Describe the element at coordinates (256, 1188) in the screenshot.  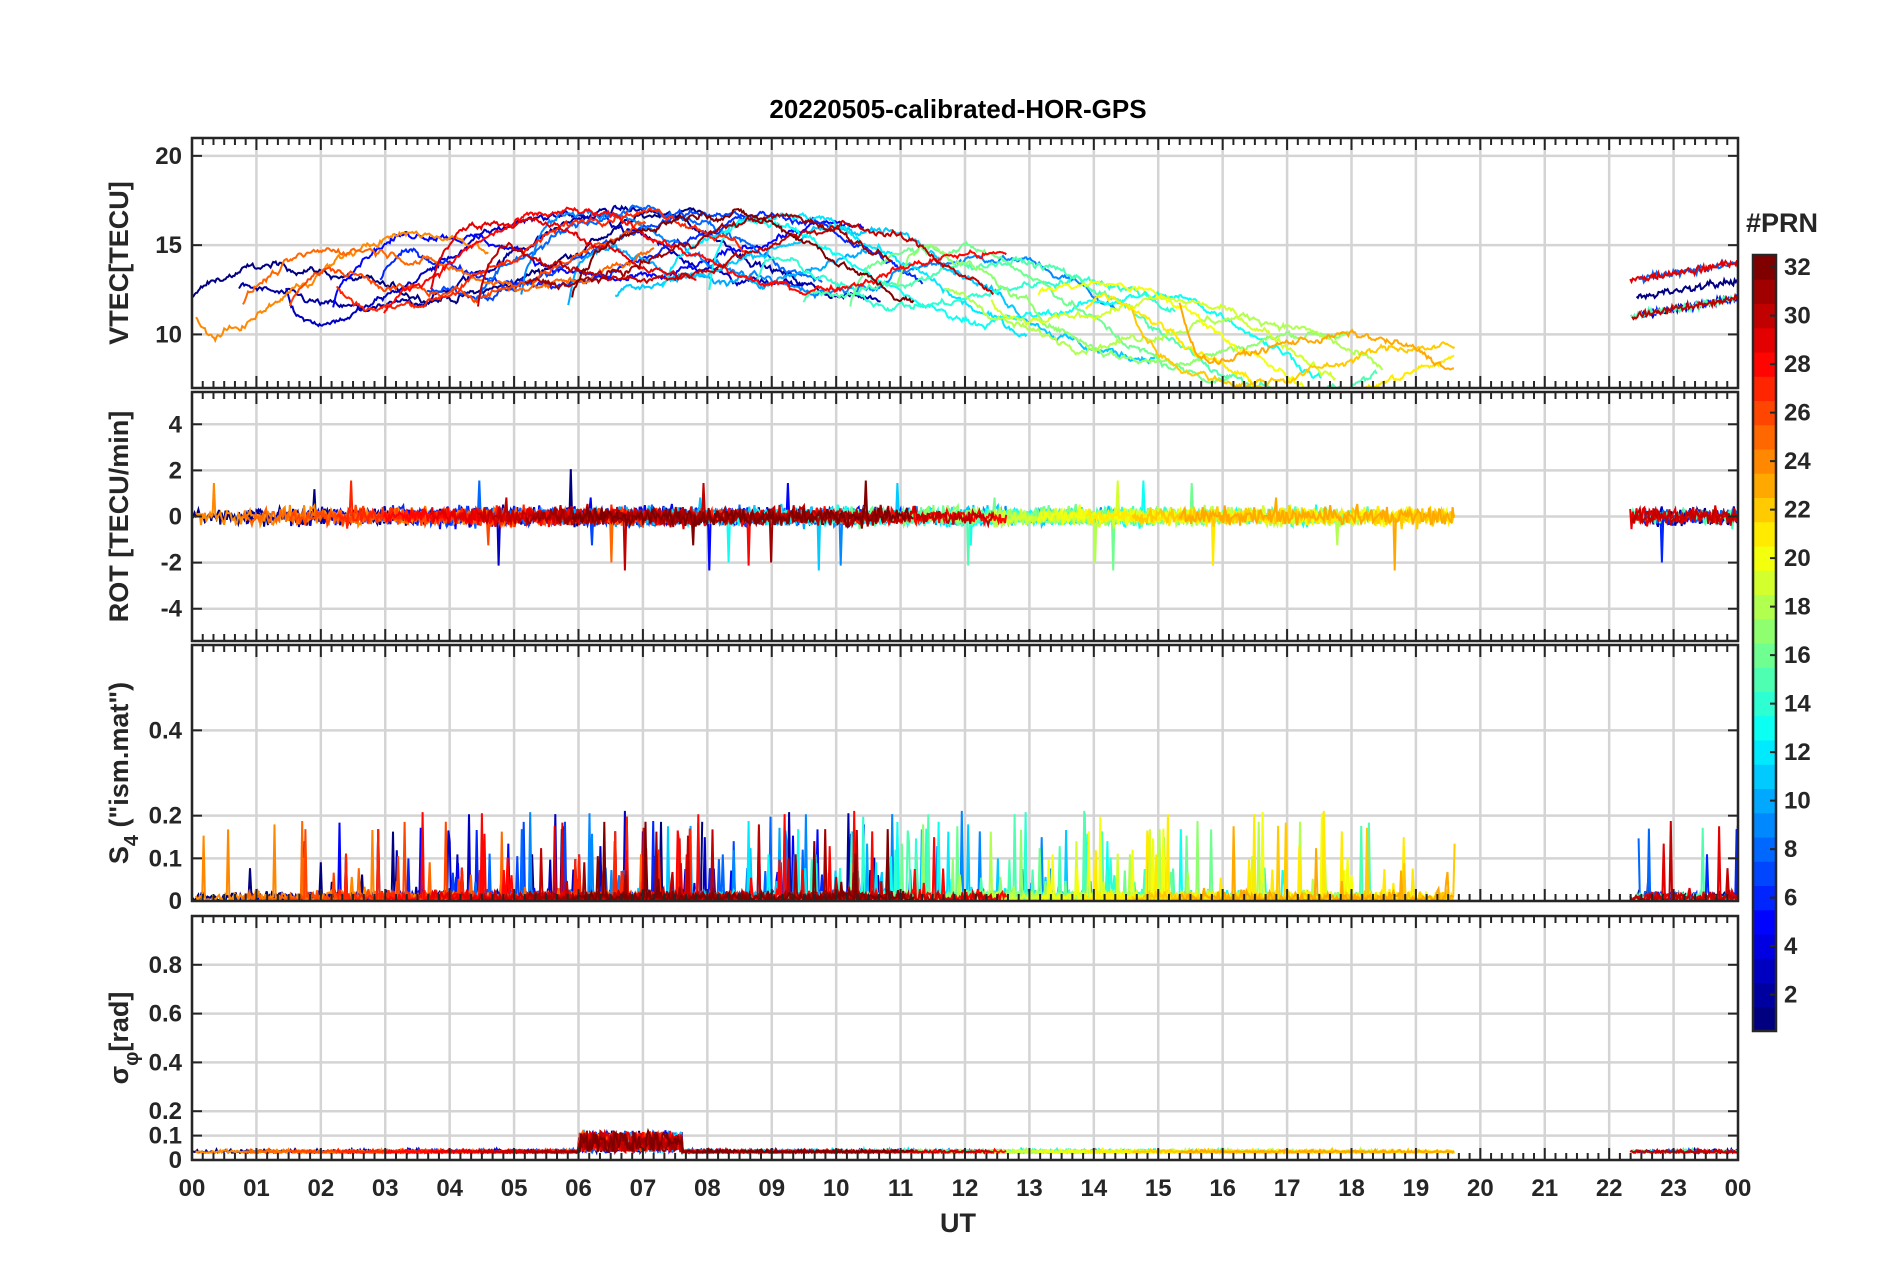
I see `x-tick-label: 01` at that location.